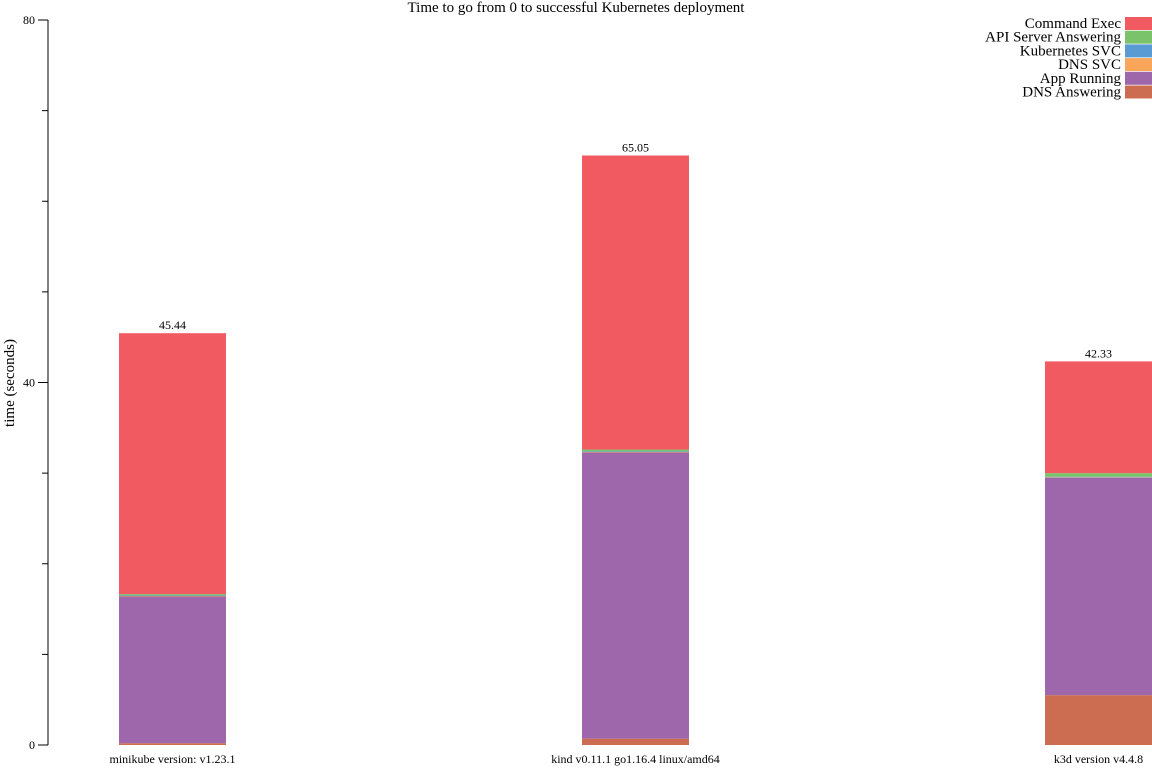 Image resolution: width=1152 pixels, height=768 pixels. What do you see at coordinates (635, 147) in the screenshot?
I see `bar-total-label: 65.05` at bounding box center [635, 147].